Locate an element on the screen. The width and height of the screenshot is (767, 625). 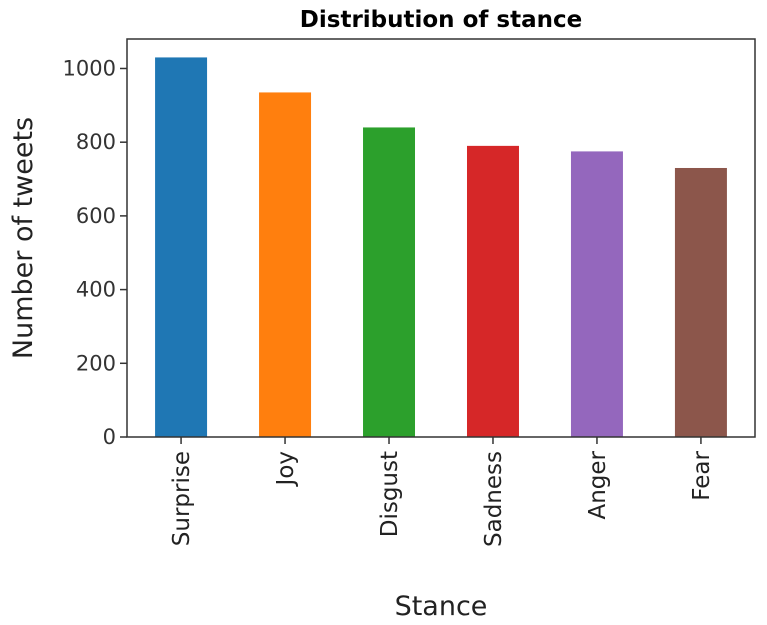
bar-disgust is located at coordinates (389, 282).